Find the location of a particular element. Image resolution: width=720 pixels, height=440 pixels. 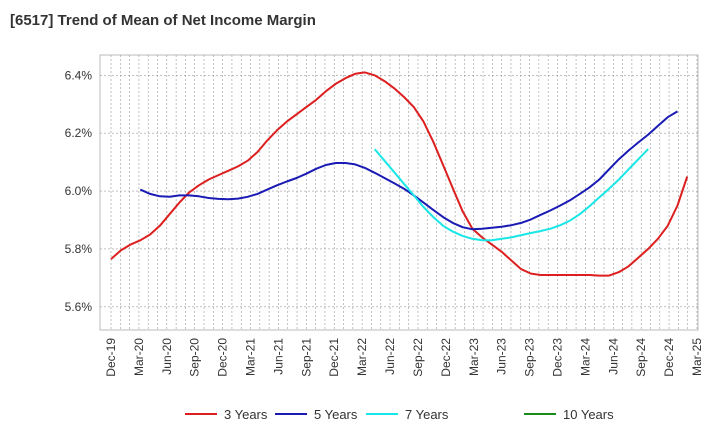

x-tick-label: Mar-21 is located at coordinates (251, 357).